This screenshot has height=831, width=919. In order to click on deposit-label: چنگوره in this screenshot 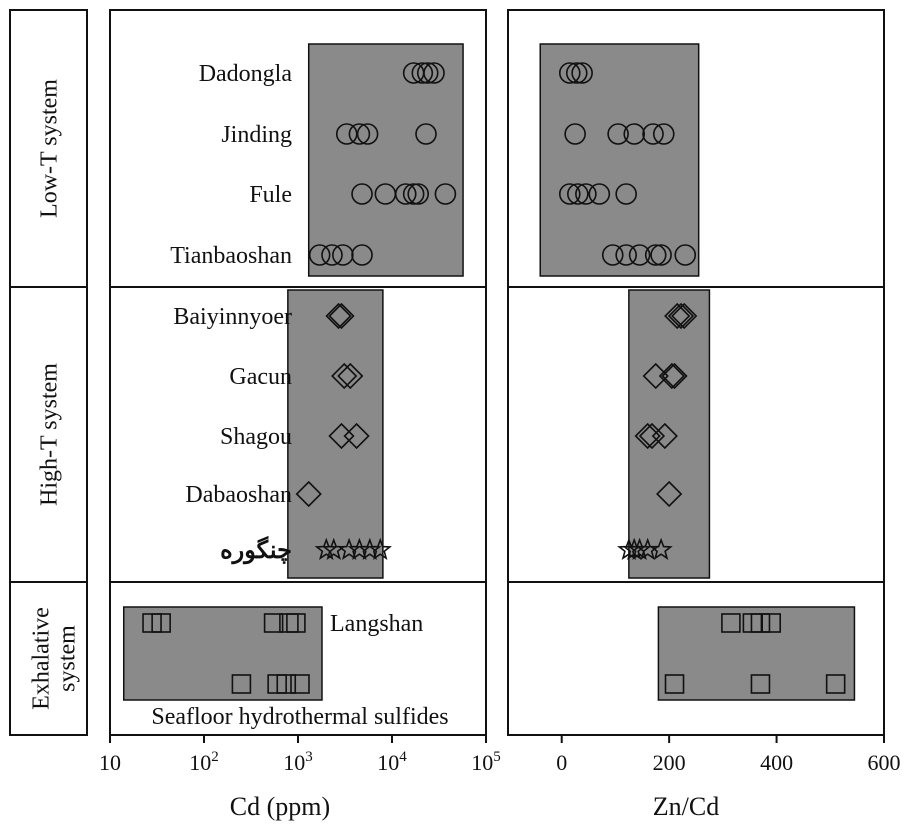, I will do `click(256, 550)`.